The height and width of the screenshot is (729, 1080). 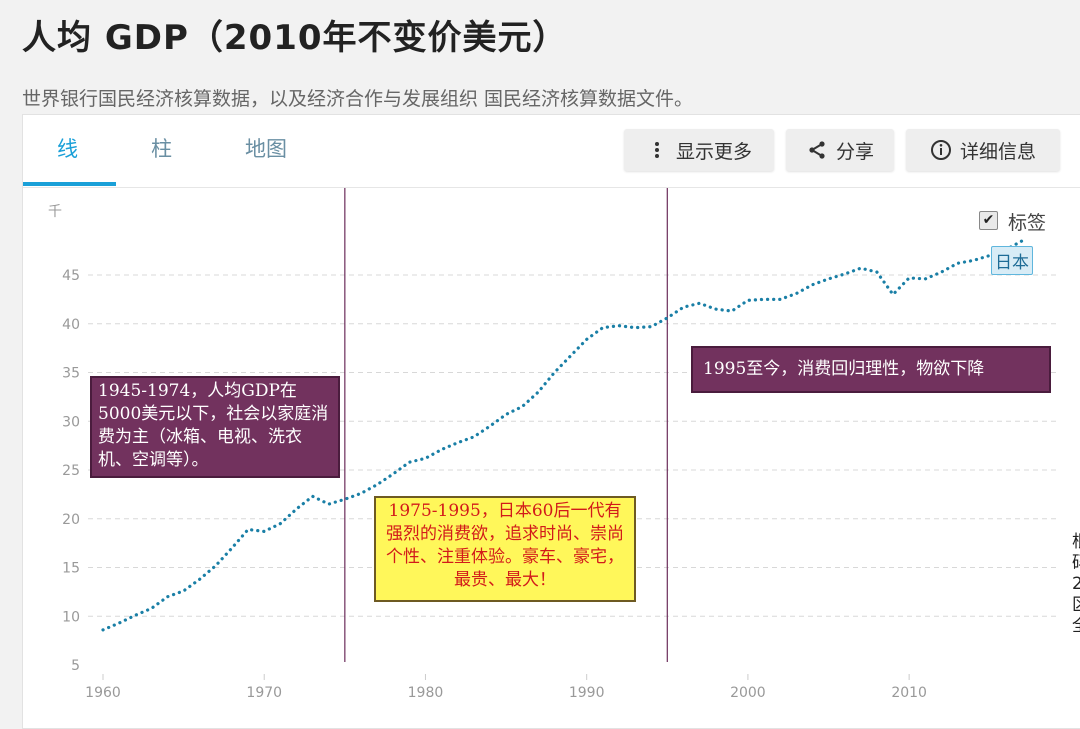 What do you see at coordinates (1012, 260) in the screenshot?
I see `series-label-japan: 日本` at bounding box center [1012, 260].